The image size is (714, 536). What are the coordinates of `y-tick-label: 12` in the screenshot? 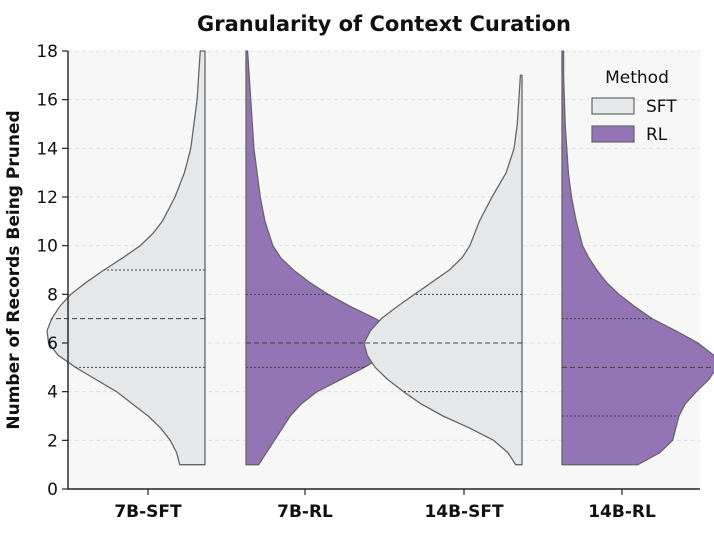 It's located at (47, 198).